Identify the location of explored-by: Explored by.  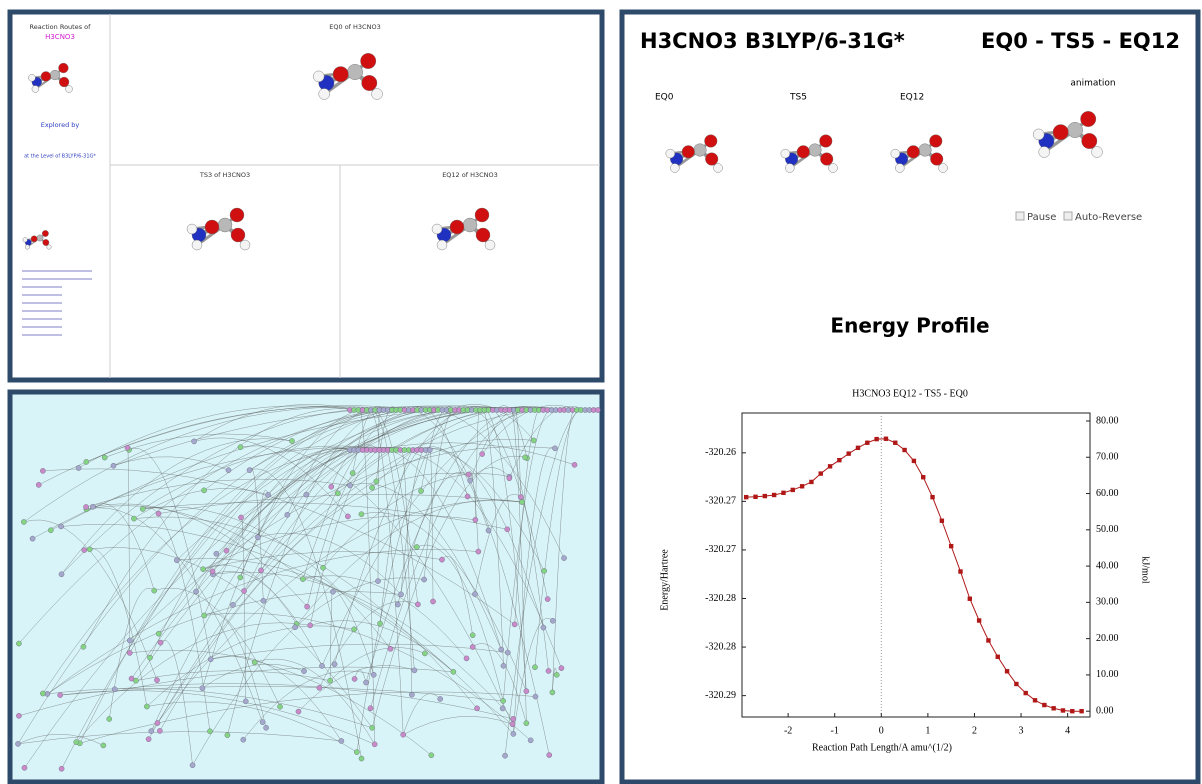
(60, 125).